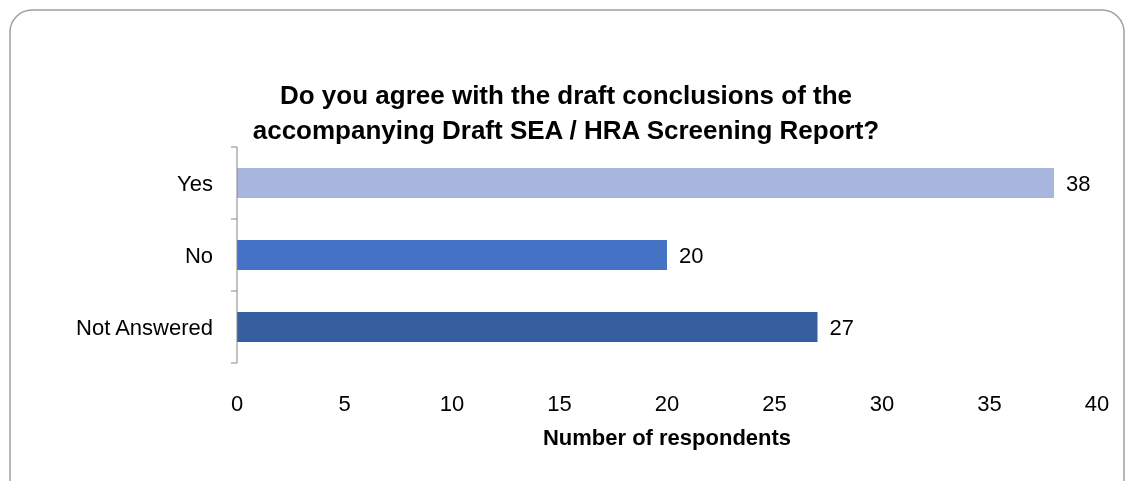  I want to click on x-tick-label: 5, so click(344, 403).